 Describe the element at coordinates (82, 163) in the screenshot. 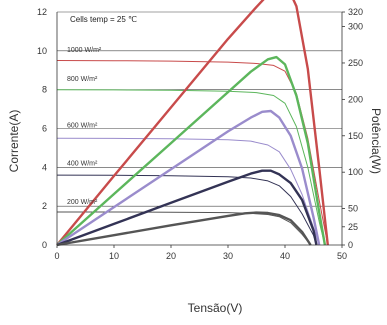

I see `irradiance-label-3: 400 W/m²` at that location.